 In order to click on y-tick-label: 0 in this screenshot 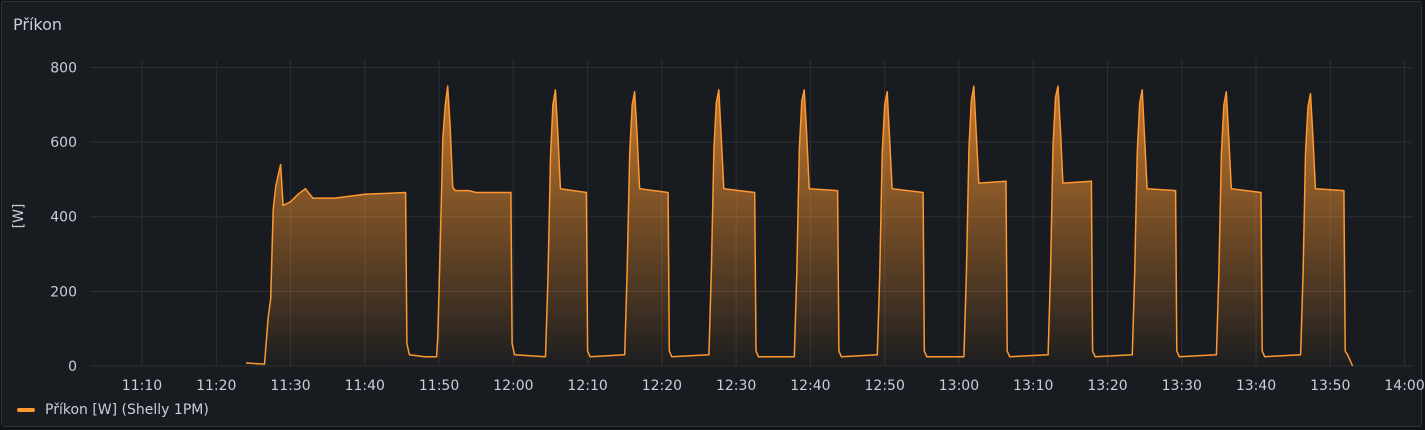, I will do `click(72, 367)`.